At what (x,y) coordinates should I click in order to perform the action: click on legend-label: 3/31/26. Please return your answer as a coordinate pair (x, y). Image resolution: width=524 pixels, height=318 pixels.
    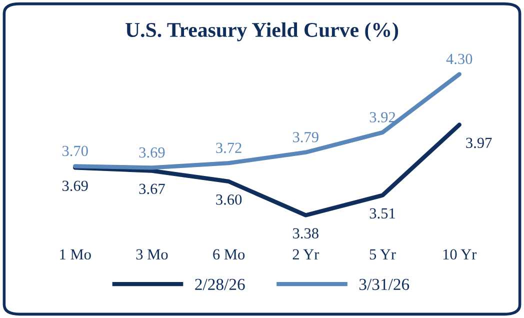
    Looking at the image, I should click on (384, 284).